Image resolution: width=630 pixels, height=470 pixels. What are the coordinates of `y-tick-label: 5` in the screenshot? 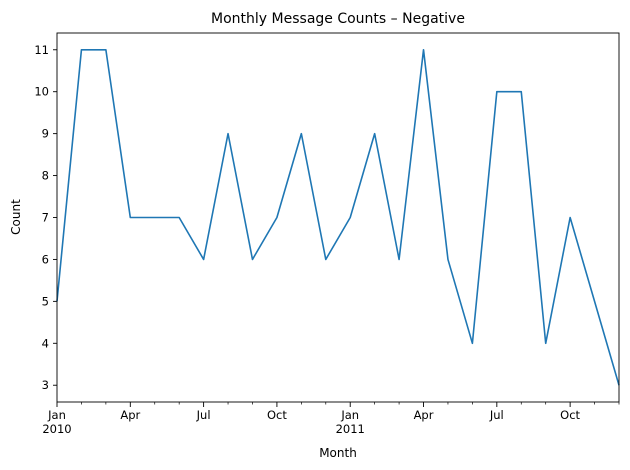 It's located at (45, 301).